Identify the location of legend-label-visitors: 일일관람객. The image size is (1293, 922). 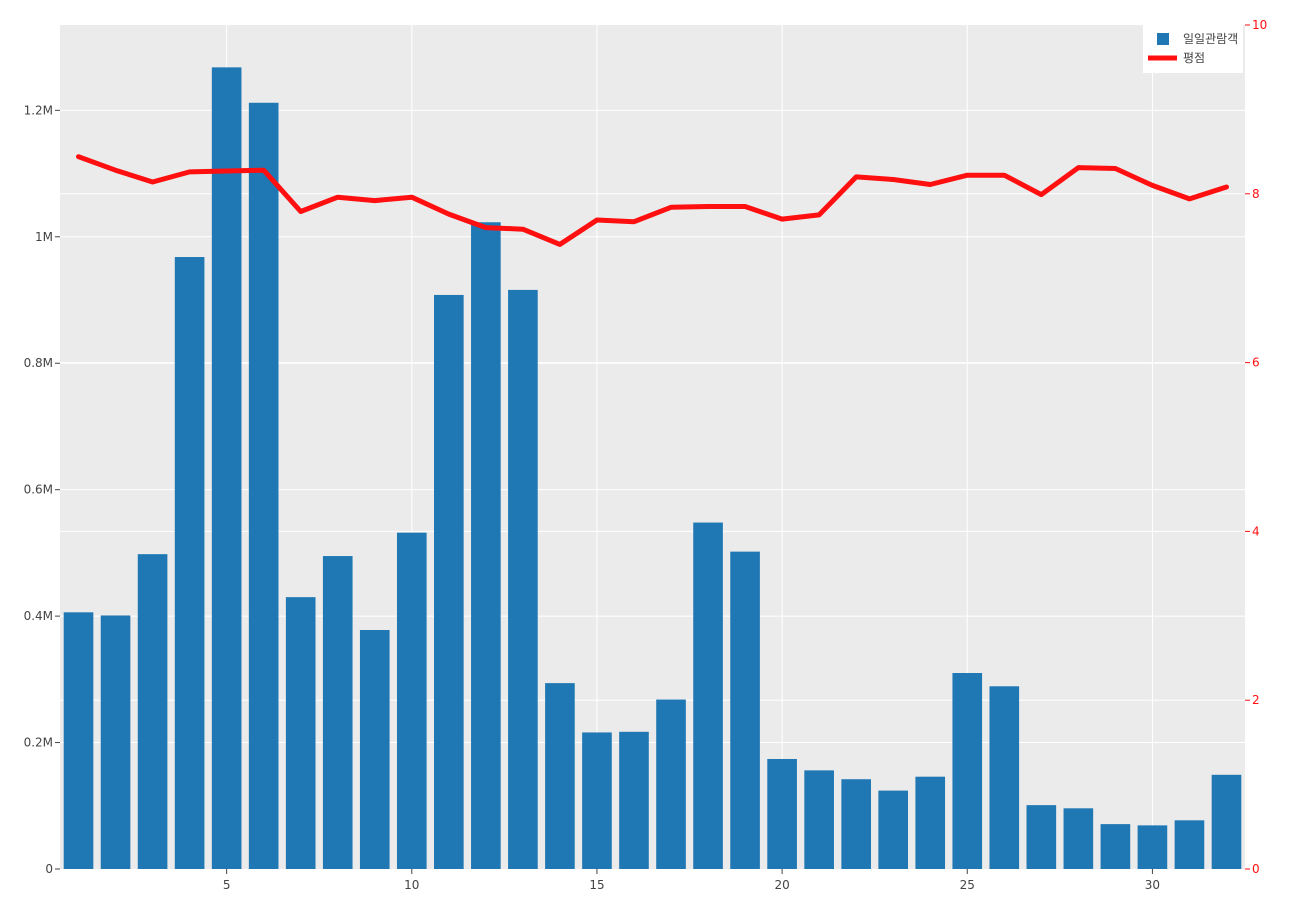
(1210, 39).